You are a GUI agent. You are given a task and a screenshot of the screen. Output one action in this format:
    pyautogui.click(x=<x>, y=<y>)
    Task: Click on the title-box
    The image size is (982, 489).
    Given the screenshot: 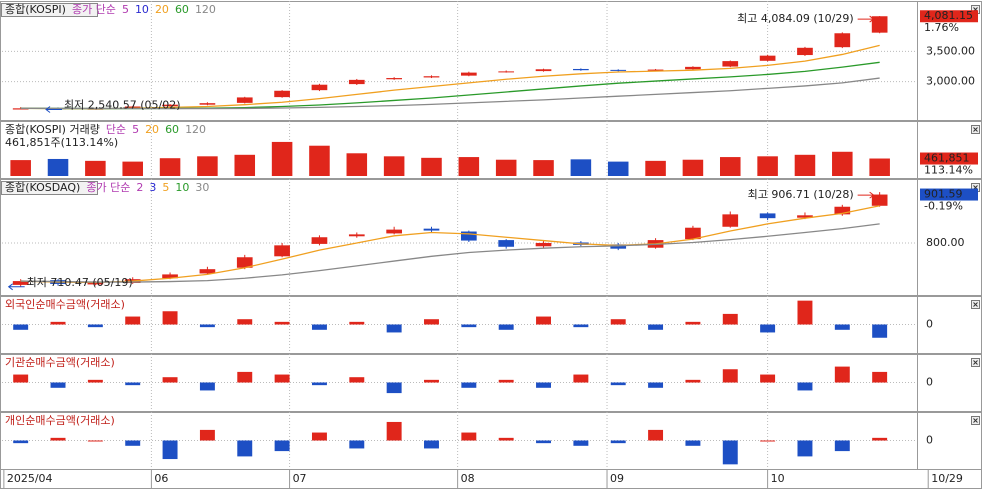 What is the action you would take?
    pyautogui.click(x=49, y=10)
    